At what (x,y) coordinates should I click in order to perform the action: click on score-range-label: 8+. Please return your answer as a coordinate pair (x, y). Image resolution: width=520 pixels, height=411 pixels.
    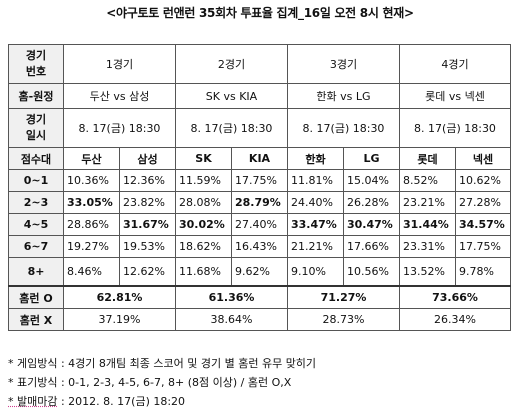
    Looking at the image, I should click on (36, 272).